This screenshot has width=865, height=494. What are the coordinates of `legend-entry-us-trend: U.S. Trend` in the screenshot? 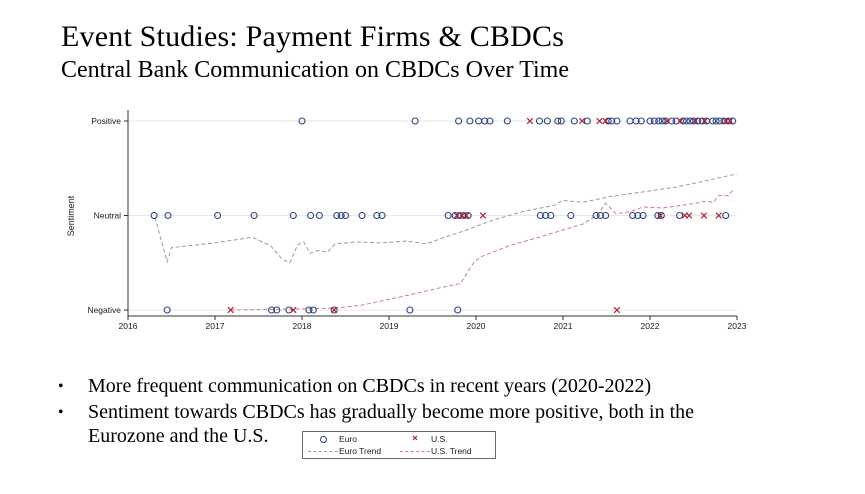 It's located at (445, 451).